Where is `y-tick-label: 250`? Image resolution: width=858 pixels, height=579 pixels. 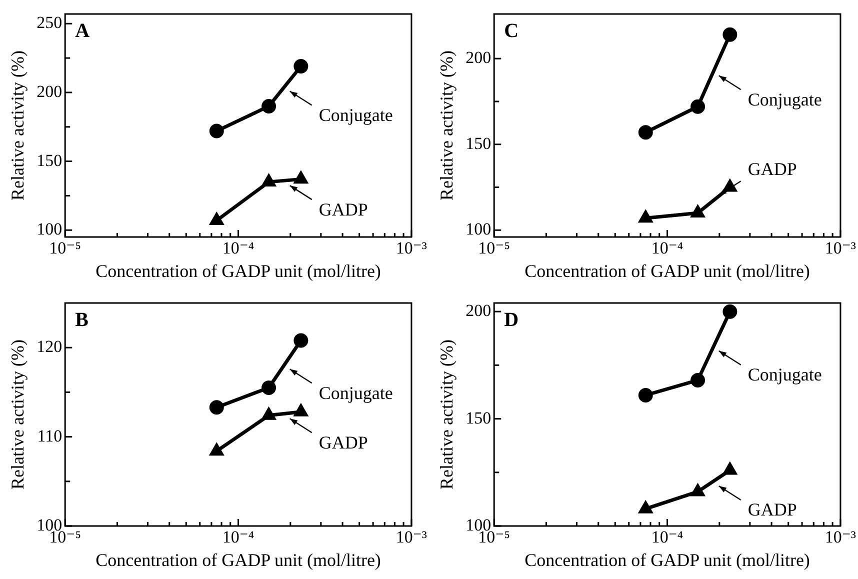
y-tick-label: 250 is located at coordinates (49, 22).